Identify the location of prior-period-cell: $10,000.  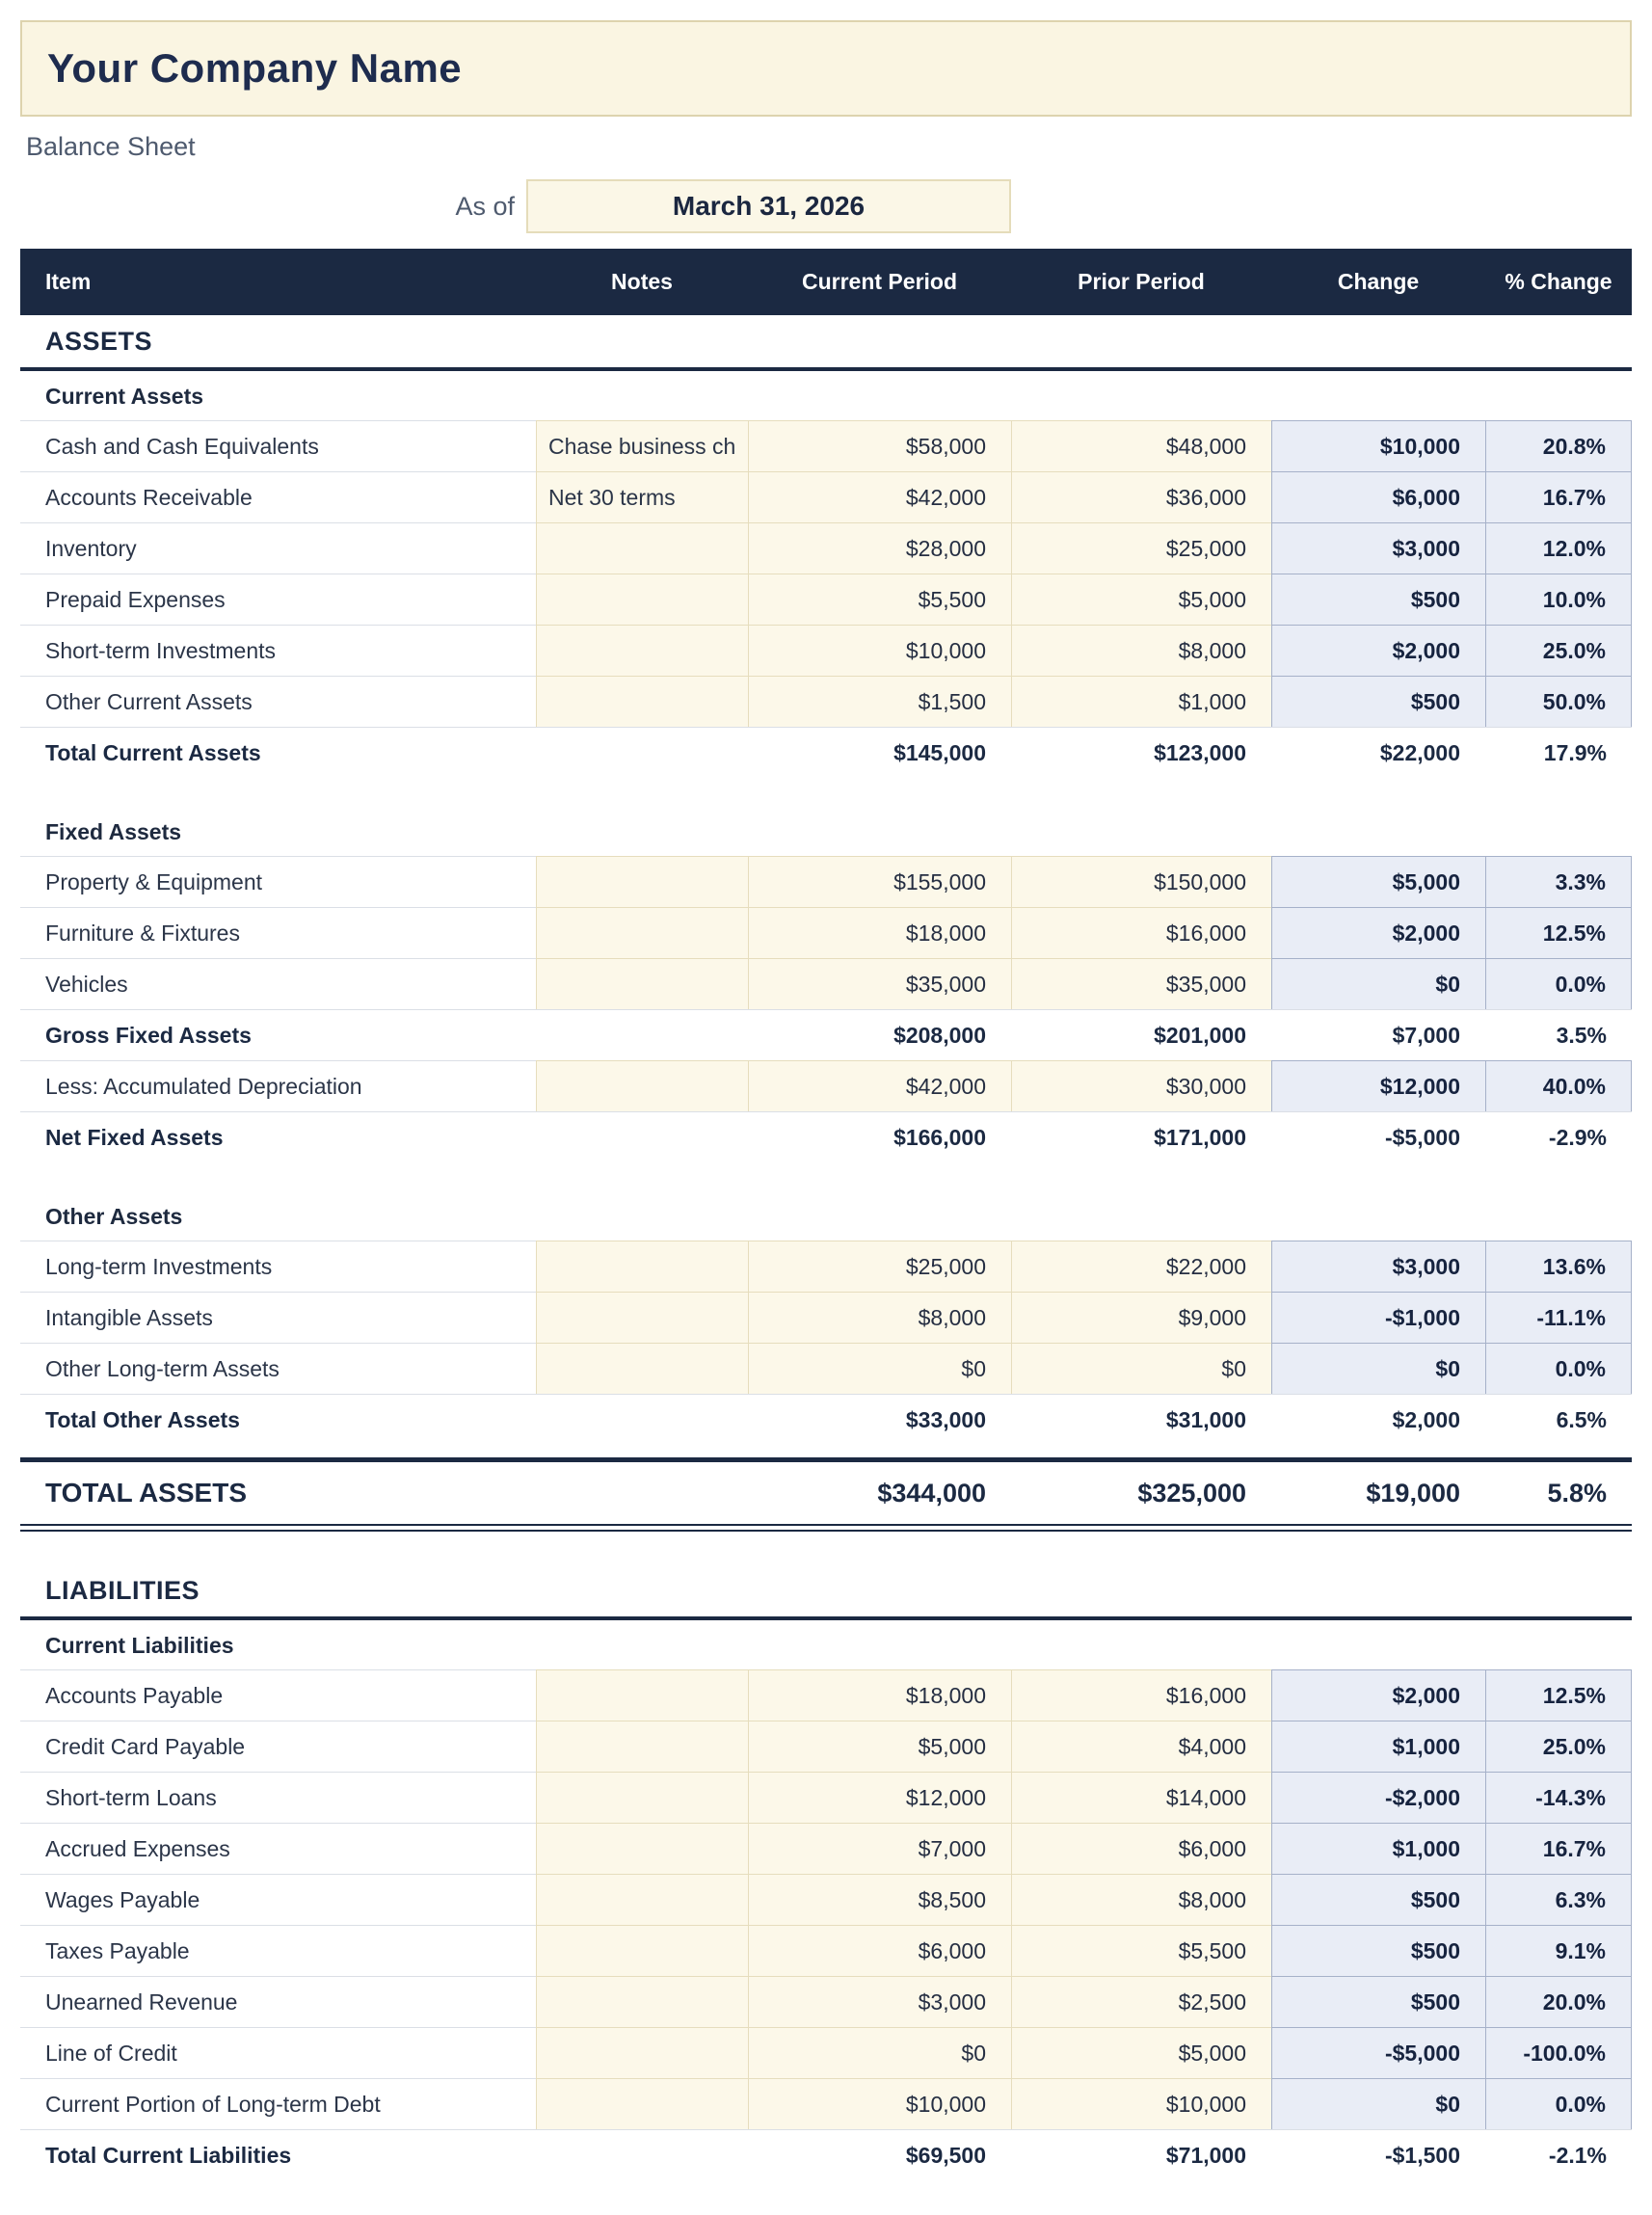
(1141, 2103).